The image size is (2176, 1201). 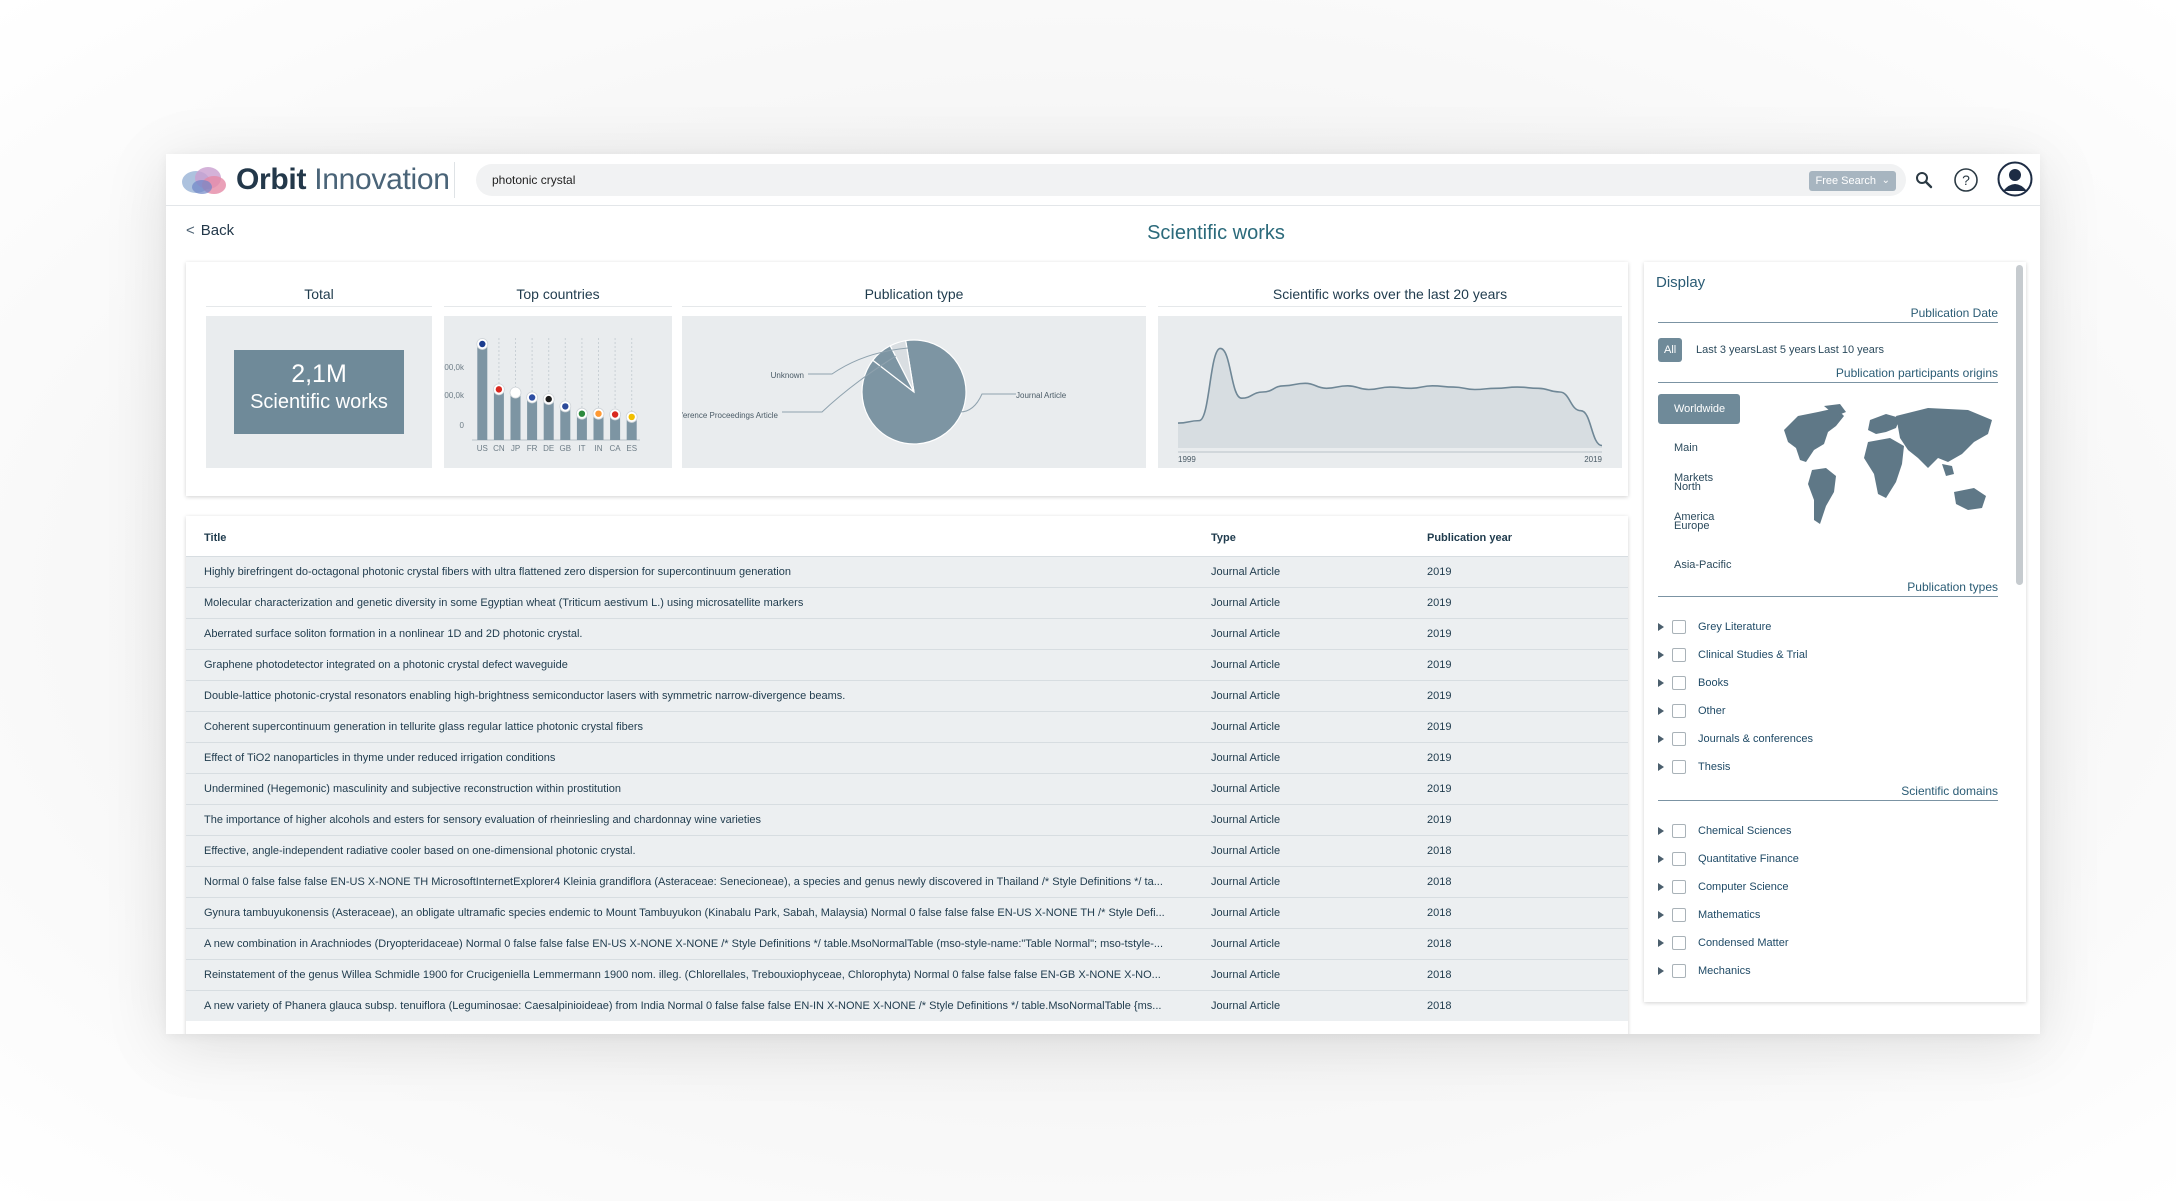 I want to click on region-filter-button: Europe, so click(x=1692, y=526).